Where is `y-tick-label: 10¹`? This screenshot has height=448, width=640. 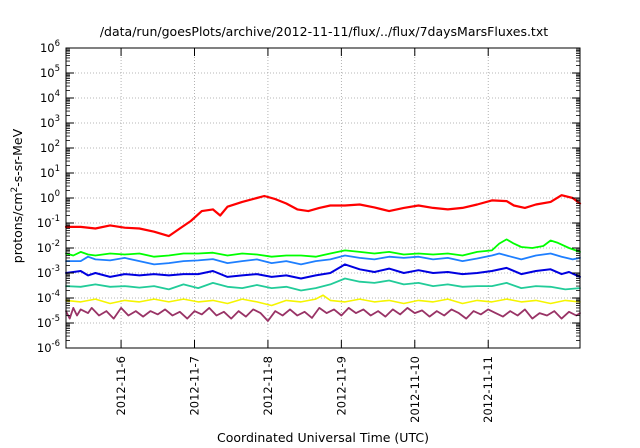
y-tick-label: 10¹ is located at coordinates (50, 172).